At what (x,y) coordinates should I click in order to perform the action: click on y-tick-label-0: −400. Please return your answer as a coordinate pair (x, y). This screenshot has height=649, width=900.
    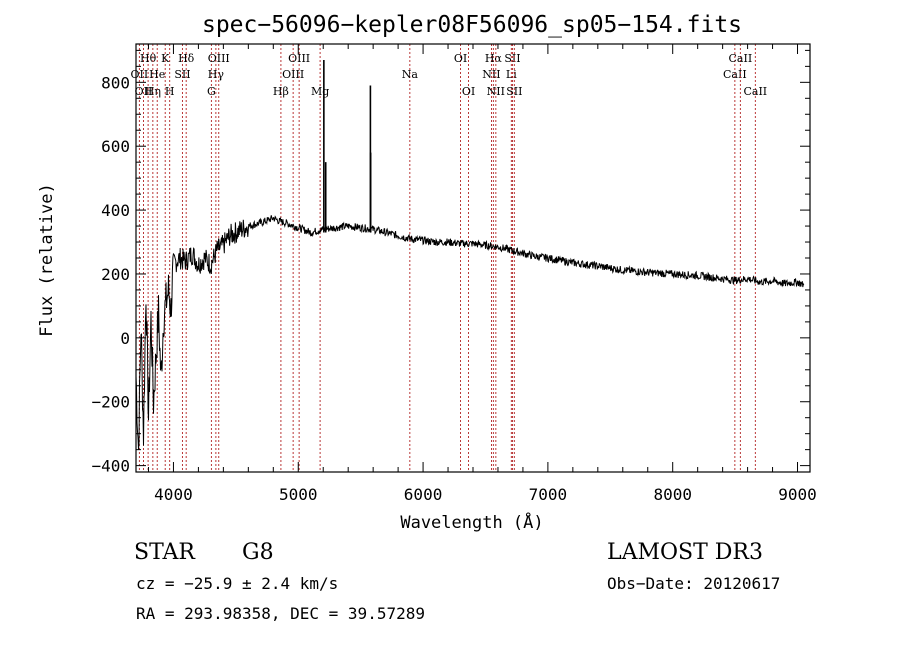
    Looking at the image, I should click on (110, 466).